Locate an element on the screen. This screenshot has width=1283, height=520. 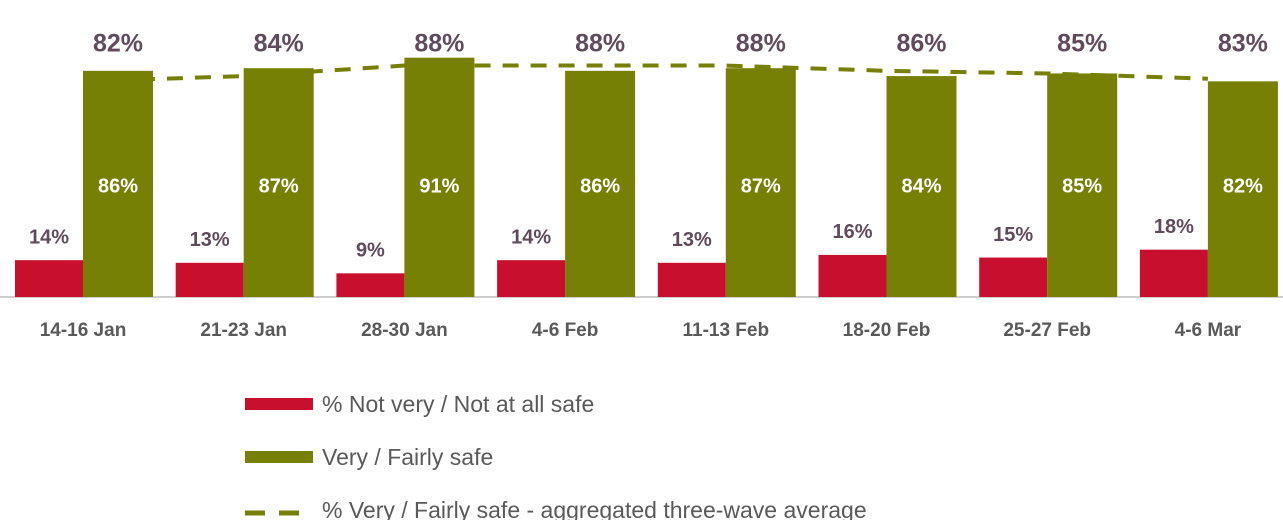
x-tick-label: 14-16 Jan is located at coordinates (83, 330).